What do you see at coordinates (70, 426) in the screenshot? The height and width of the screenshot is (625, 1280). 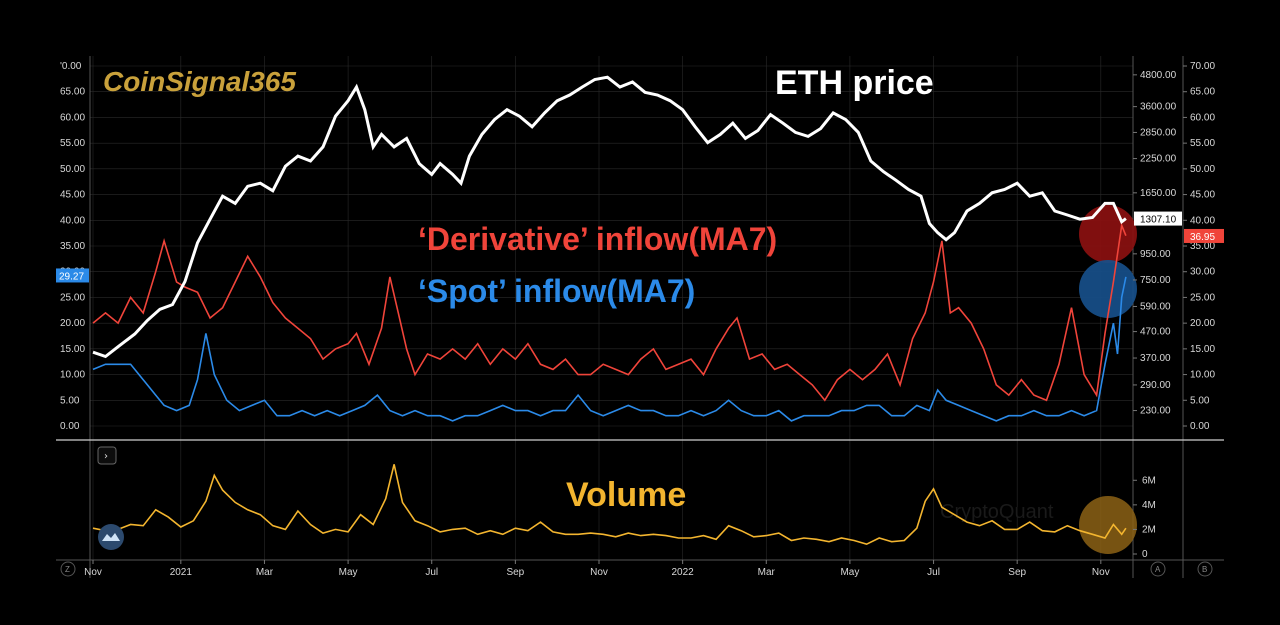 I see `left-tick-label: 0.00` at bounding box center [70, 426].